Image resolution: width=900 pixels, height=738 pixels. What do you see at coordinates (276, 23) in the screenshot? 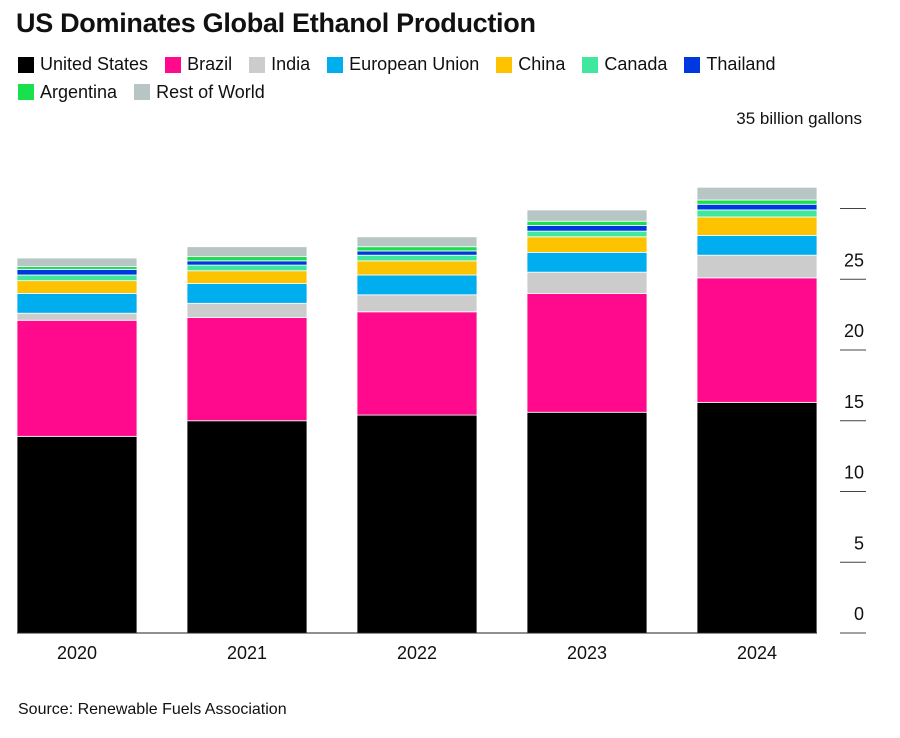
I see `chart-title: US Dominates Global Ethanol Production` at bounding box center [276, 23].